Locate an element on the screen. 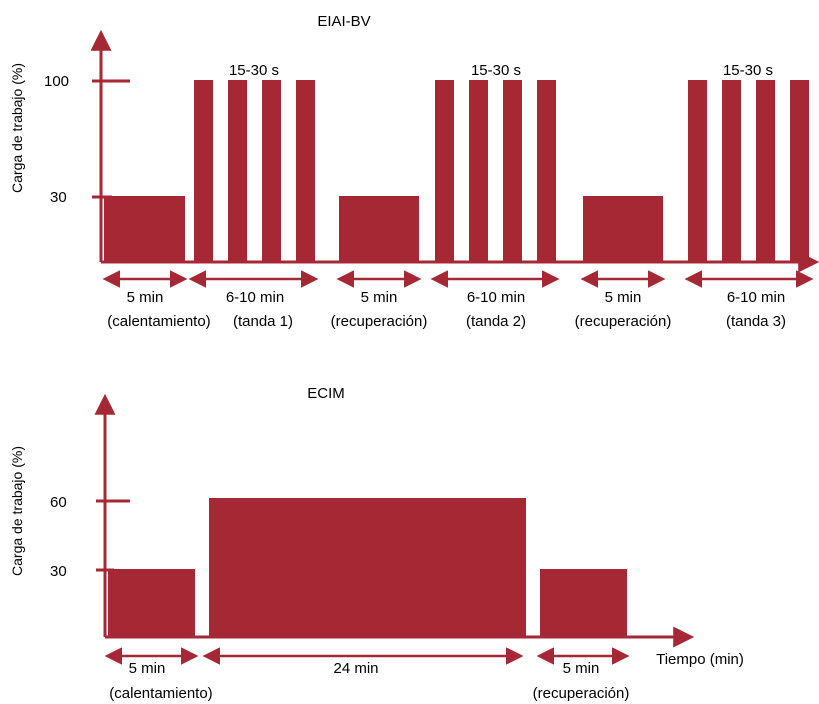  top-phase-6-duration: 6-10 min is located at coordinates (756, 297).